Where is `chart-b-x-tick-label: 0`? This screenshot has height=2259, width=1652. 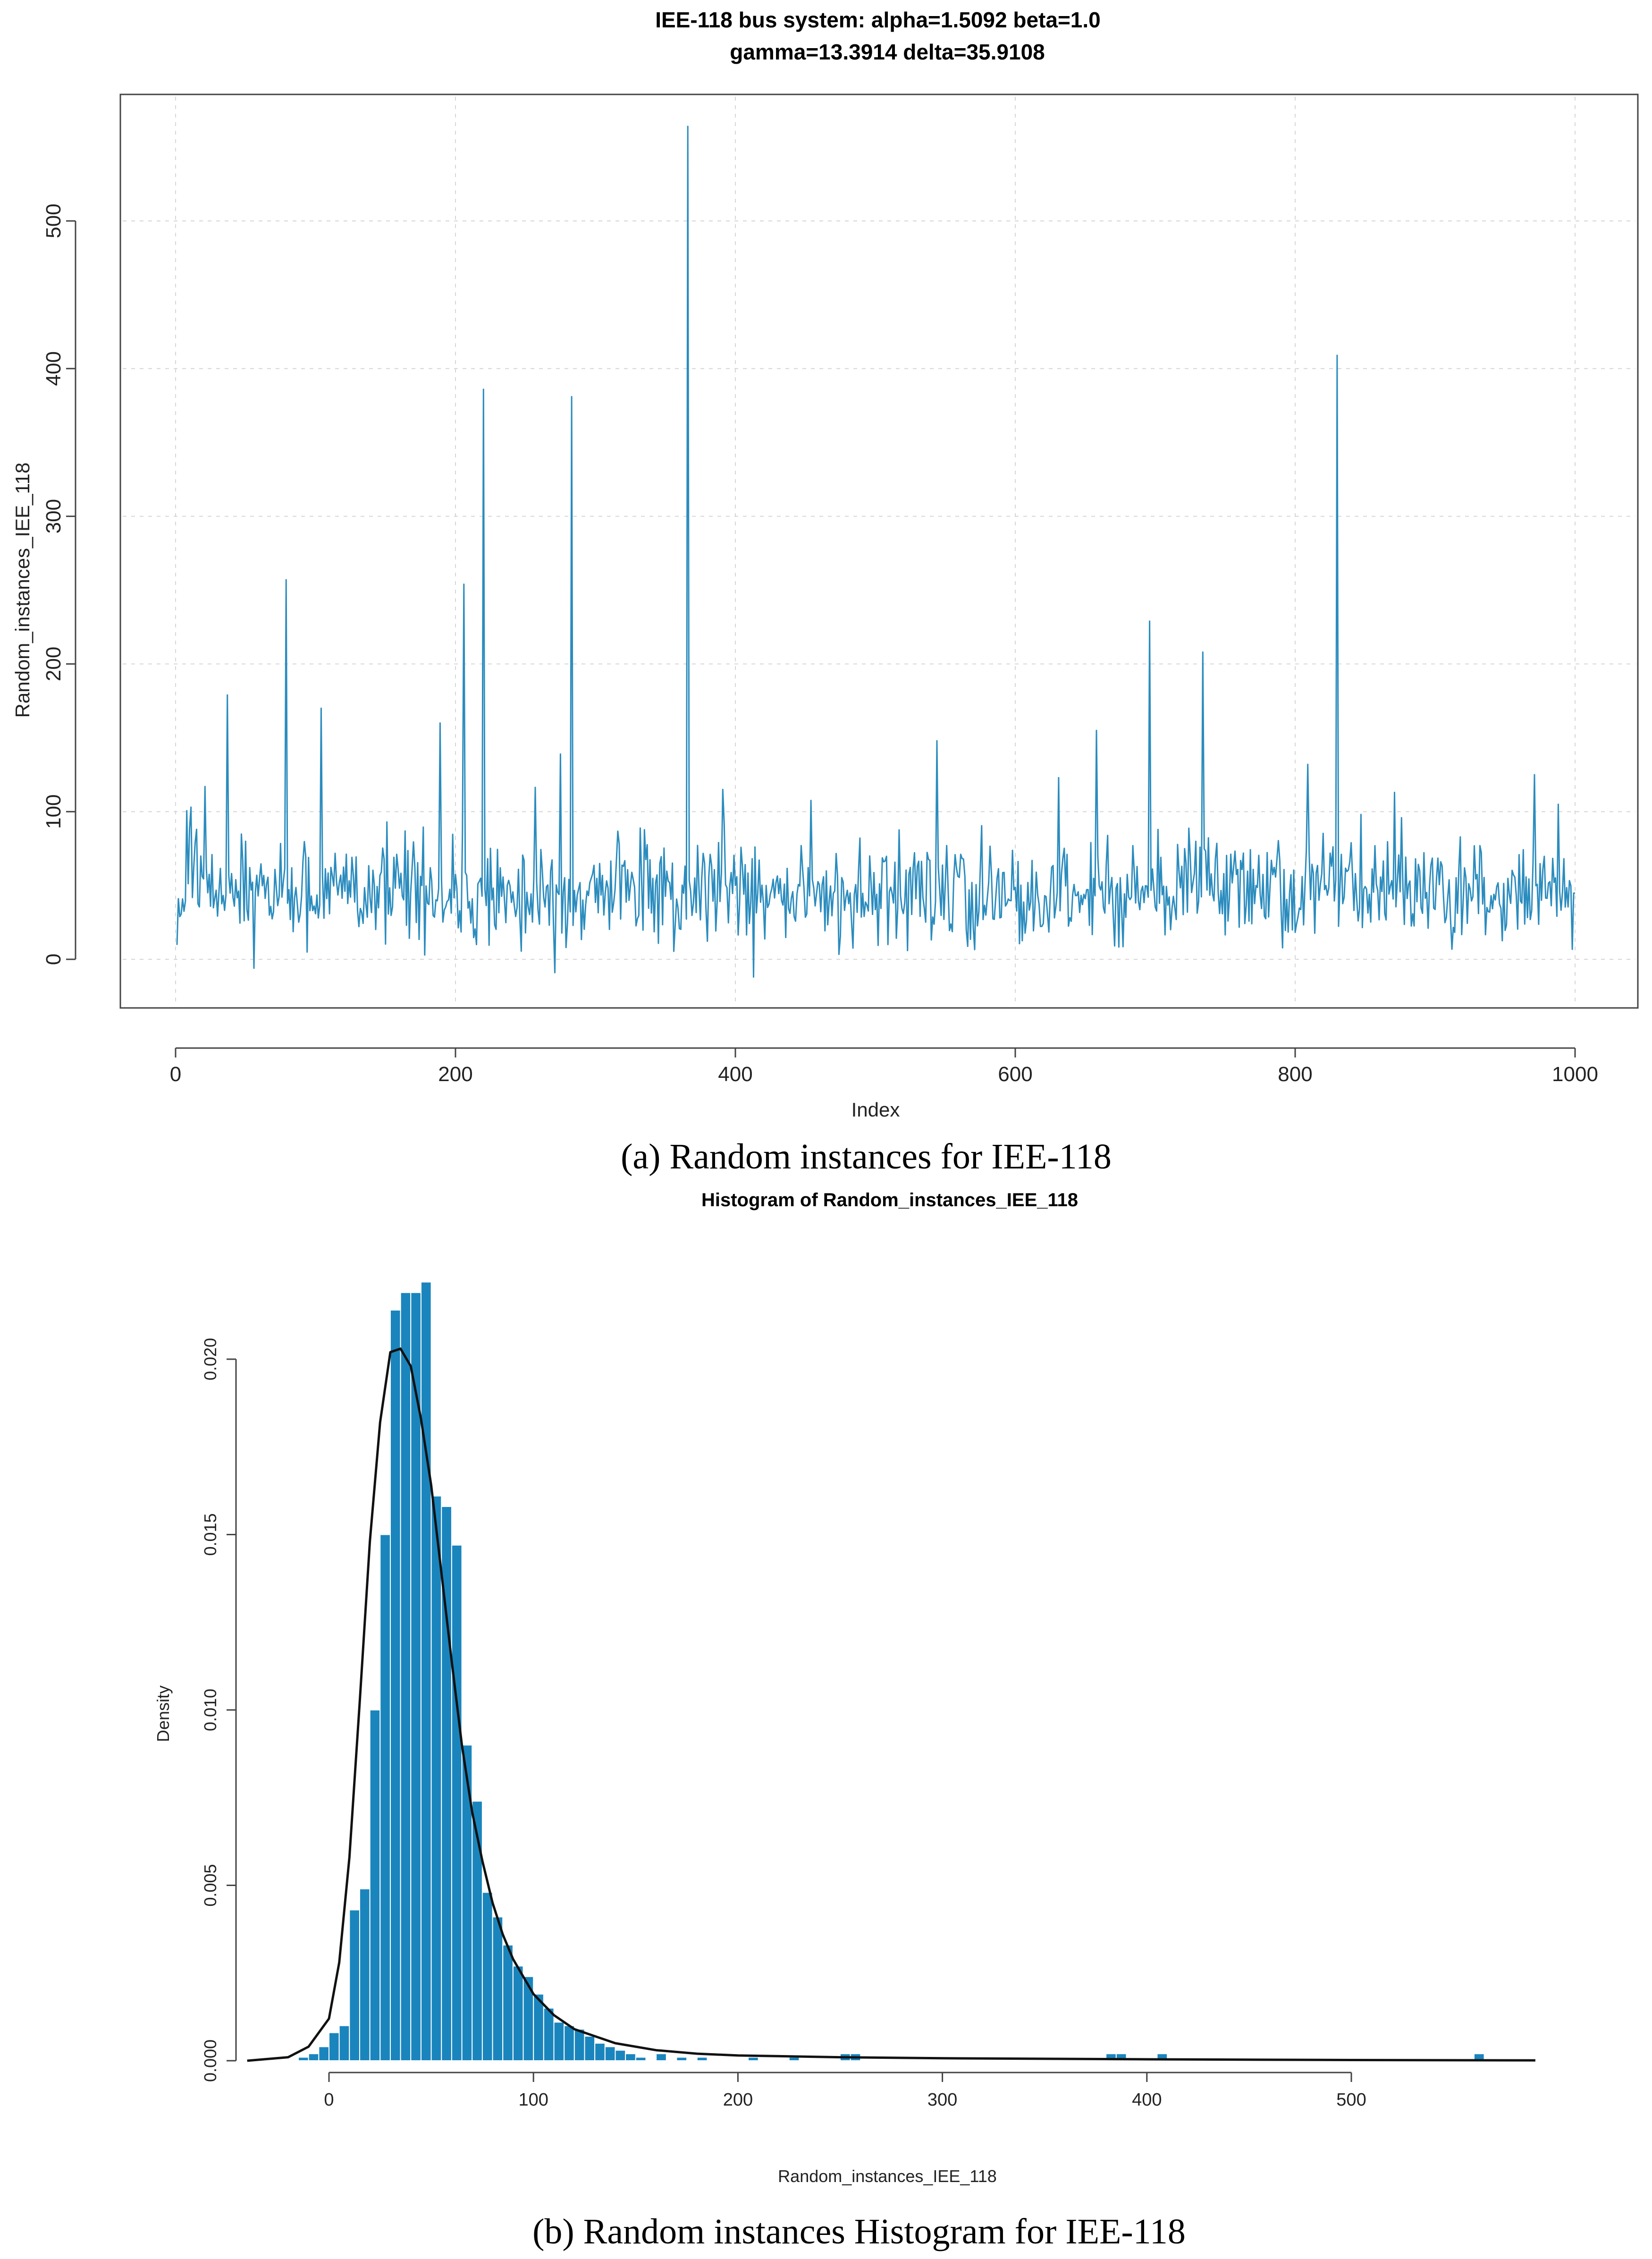 chart-b-x-tick-label: 0 is located at coordinates (329, 2100).